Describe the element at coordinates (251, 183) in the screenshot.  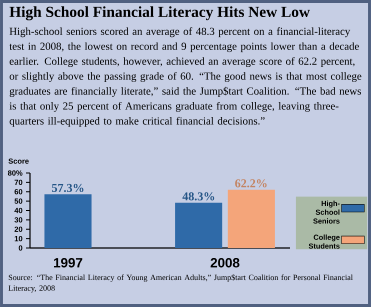
I see `data-label: 62.2%` at that location.